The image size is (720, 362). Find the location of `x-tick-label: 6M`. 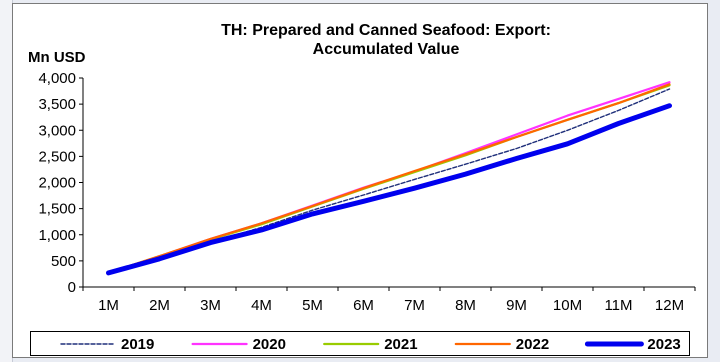

x-tick-label: 6M is located at coordinates (363, 305).